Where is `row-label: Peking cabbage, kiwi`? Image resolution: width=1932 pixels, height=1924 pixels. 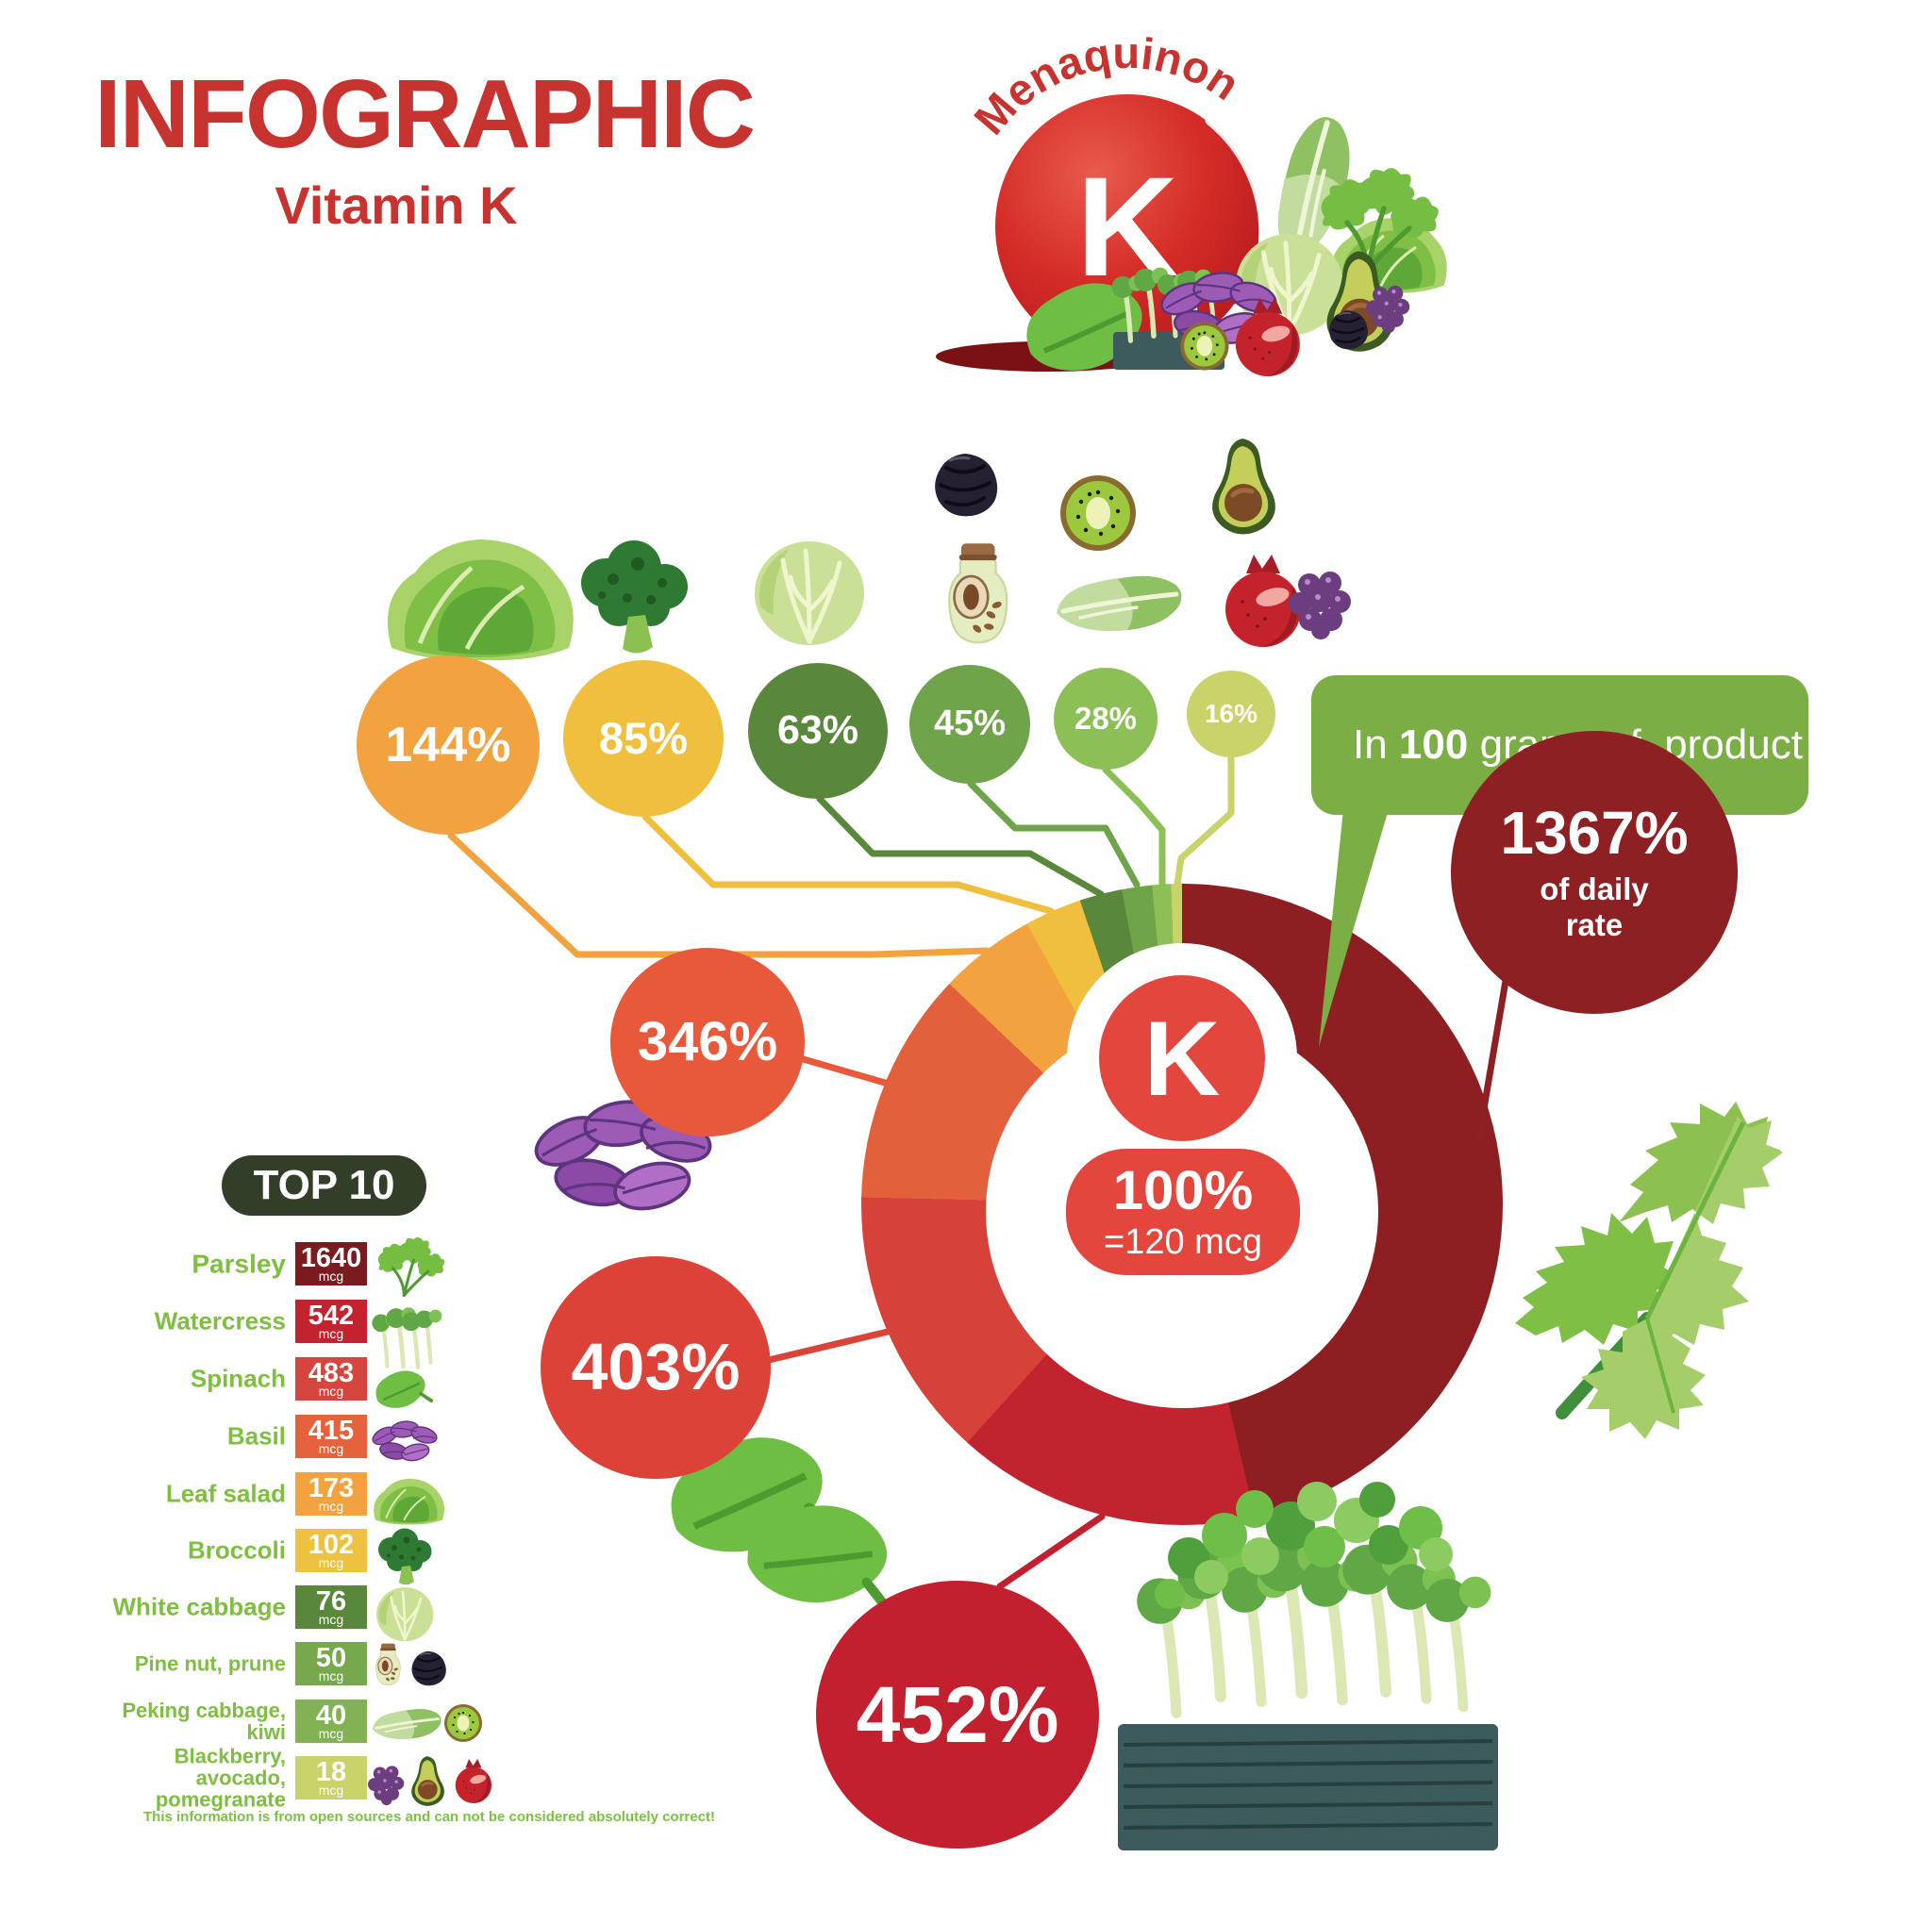 row-label: Peking cabbage, kiwi is located at coordinates (204, 1721).